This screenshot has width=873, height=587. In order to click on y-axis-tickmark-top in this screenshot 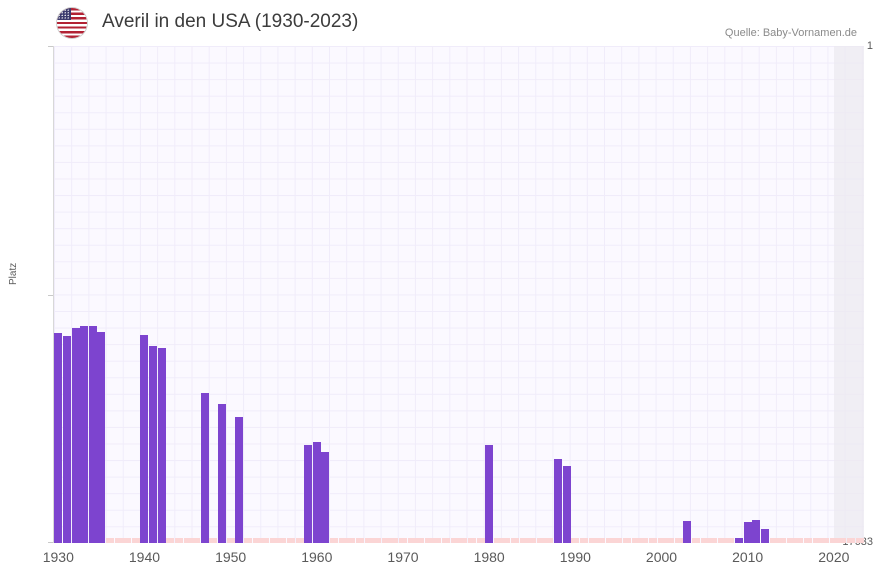, I will do `click(50, 46)`.